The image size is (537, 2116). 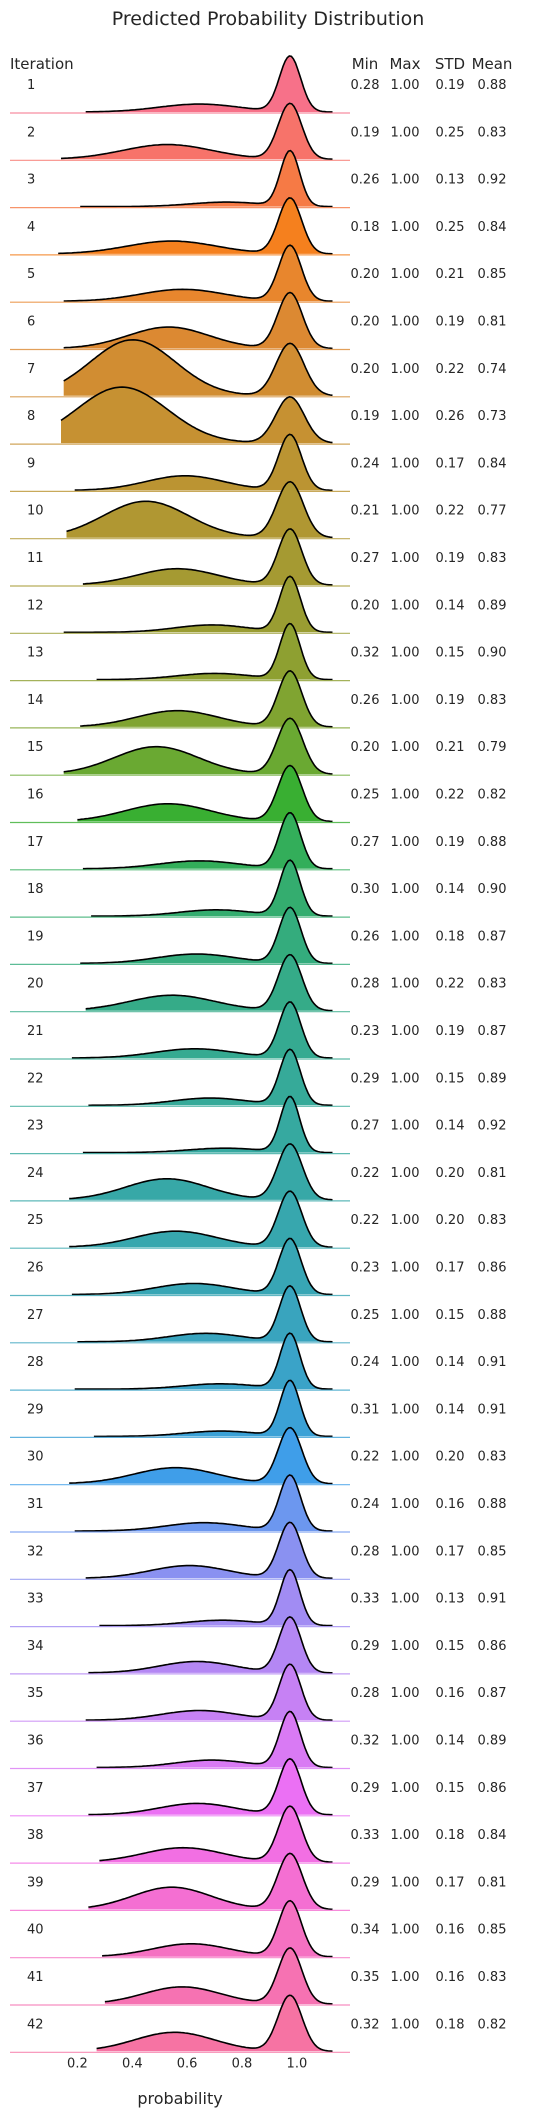 I want to click on stat-std-17: 0.19, so click(x=450, y=842).